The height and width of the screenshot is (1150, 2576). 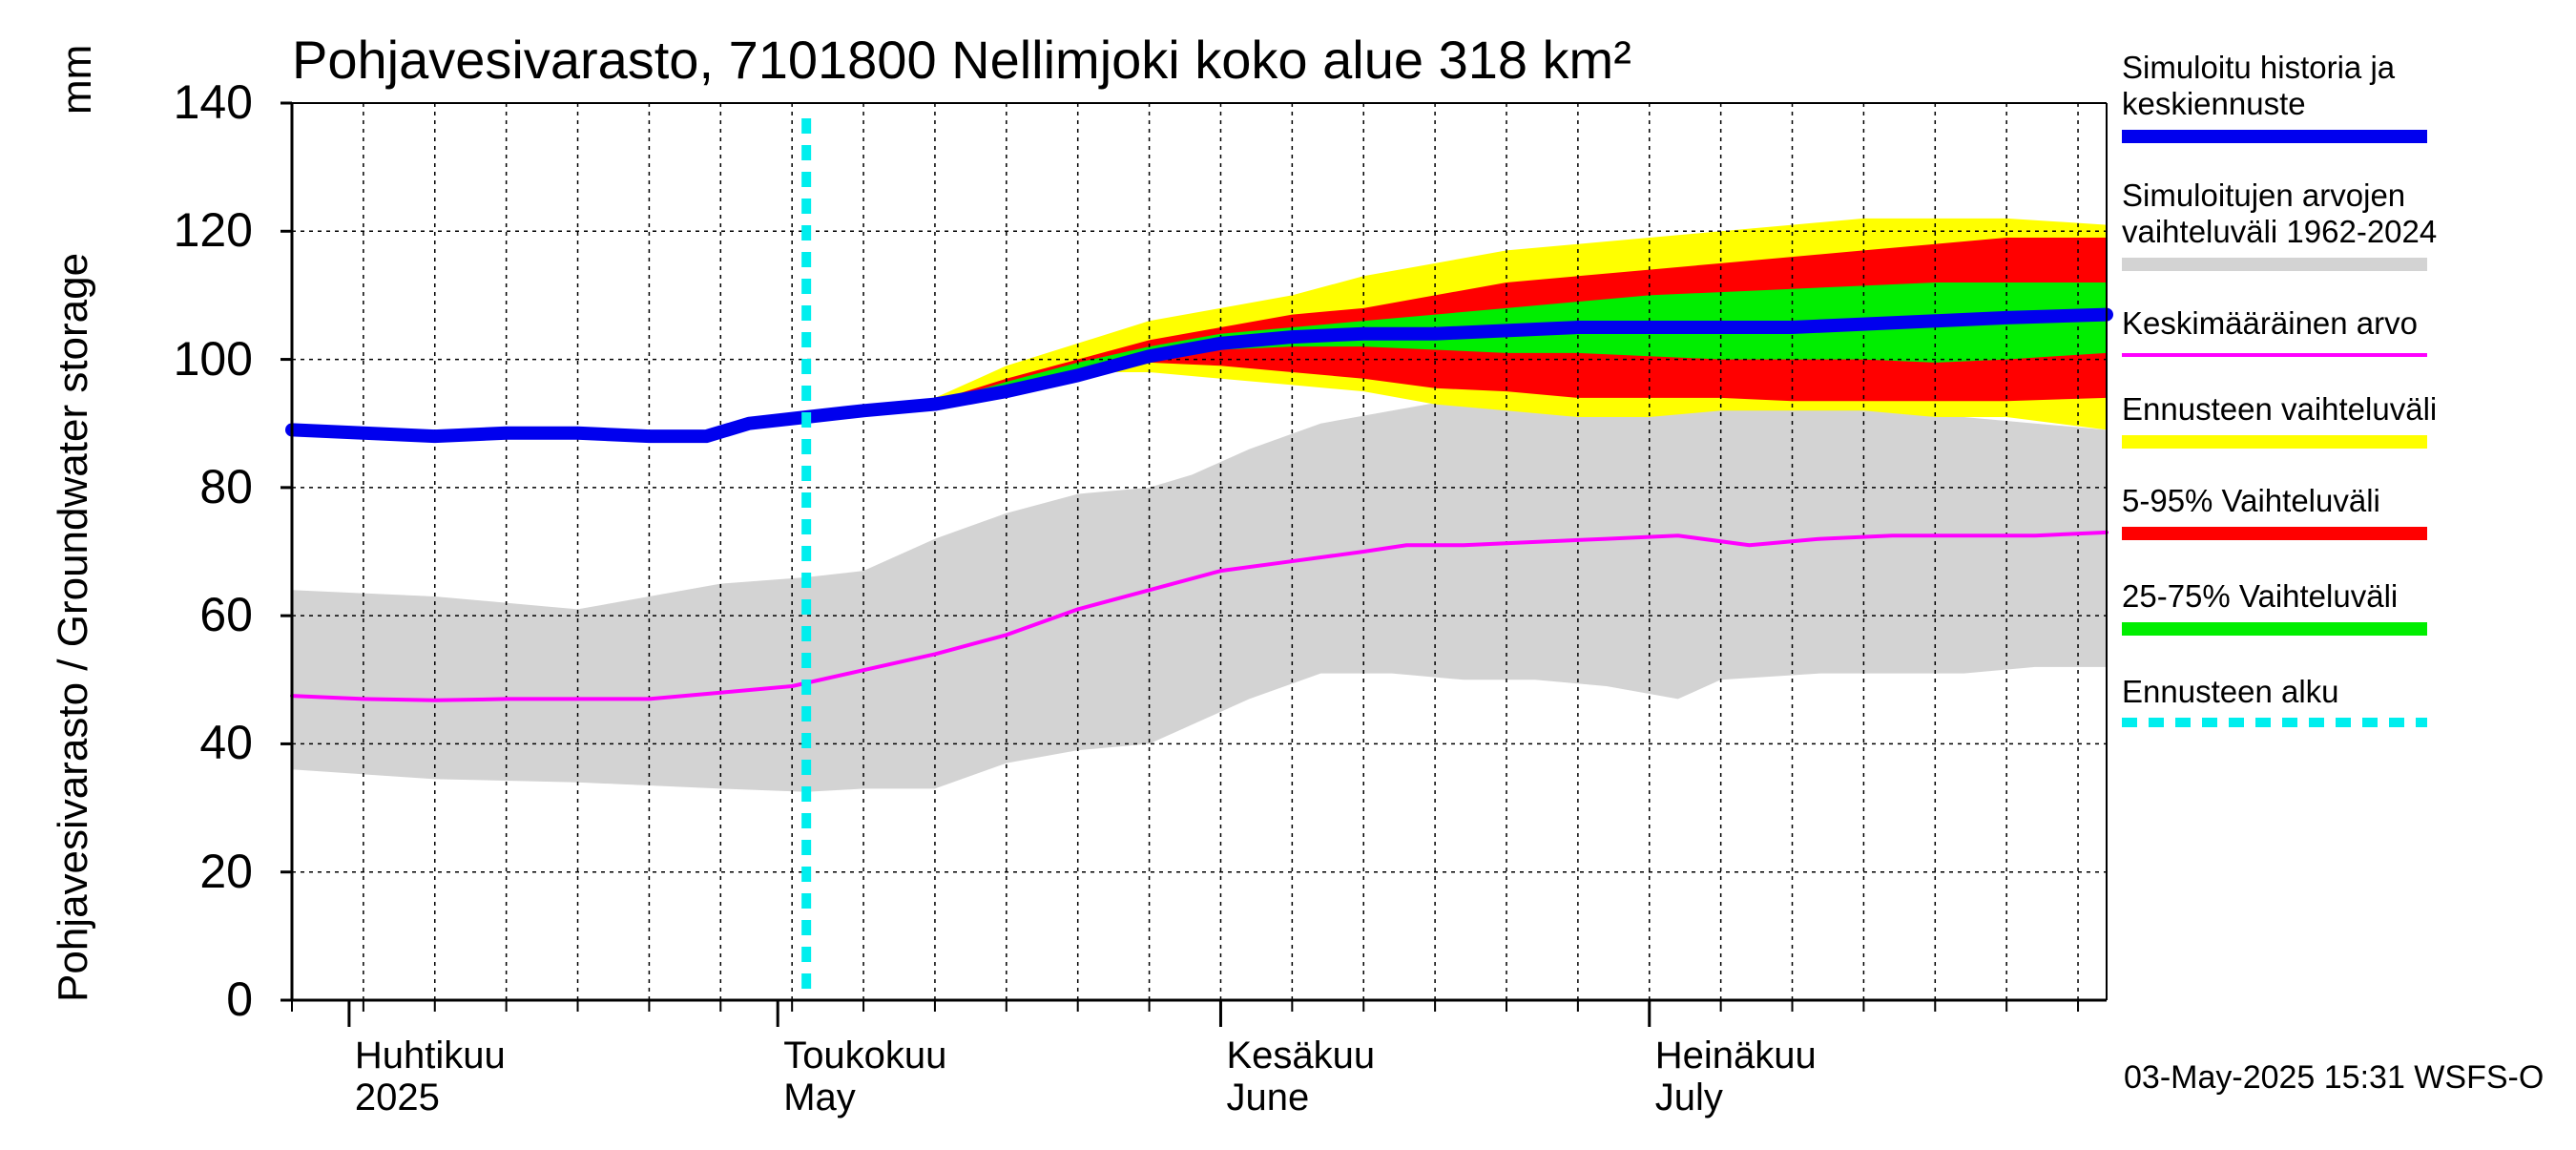 I want to click on legend-item-simuloitu-historia-ja-keskiennuste: Simuloitu historia ja keskiennuste, so click(x=2284, y=96).